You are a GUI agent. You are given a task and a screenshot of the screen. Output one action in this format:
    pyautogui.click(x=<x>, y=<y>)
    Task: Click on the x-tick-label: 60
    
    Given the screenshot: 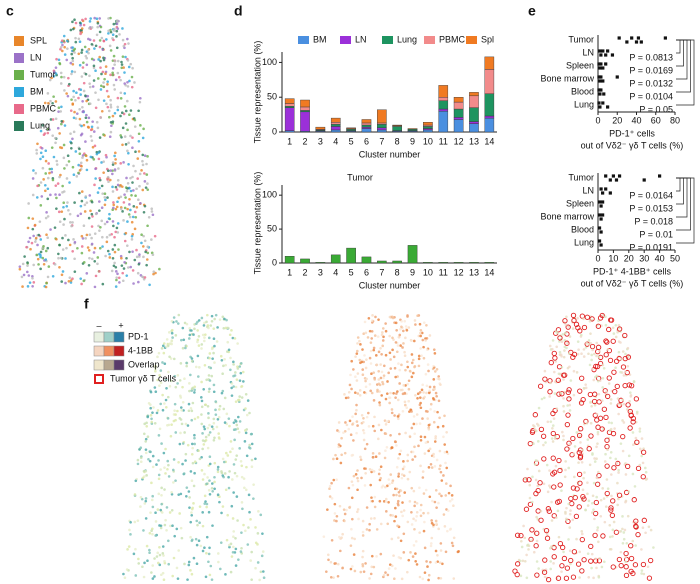 What is the action you would take?
    pyautogui.click(x=656, y=120)
    